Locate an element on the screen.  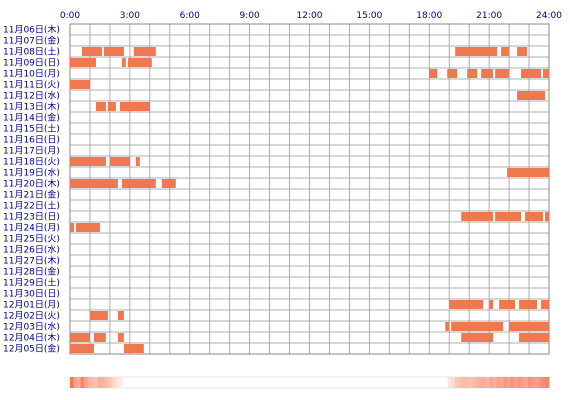
row-label: 11月10日(月) is located at coordinates (31, 74).